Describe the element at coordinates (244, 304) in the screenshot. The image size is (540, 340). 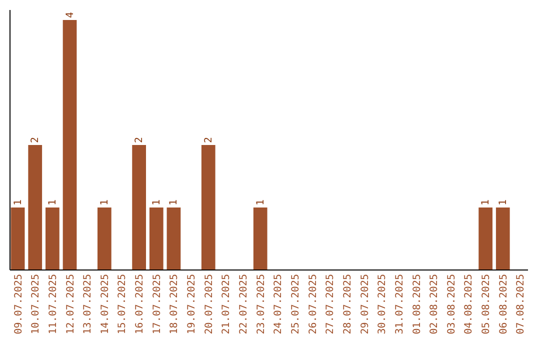
I see `x-tick-label: 22.07.2025` at that location.